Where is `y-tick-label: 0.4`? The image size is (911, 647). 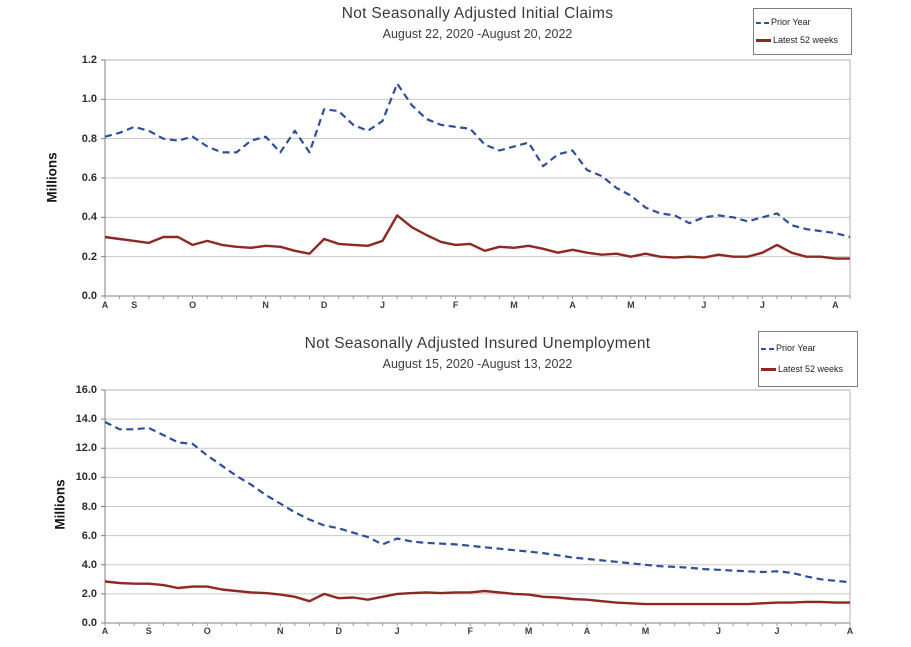
y-tick-label: 0.4 is located at coordinates (89, 217).